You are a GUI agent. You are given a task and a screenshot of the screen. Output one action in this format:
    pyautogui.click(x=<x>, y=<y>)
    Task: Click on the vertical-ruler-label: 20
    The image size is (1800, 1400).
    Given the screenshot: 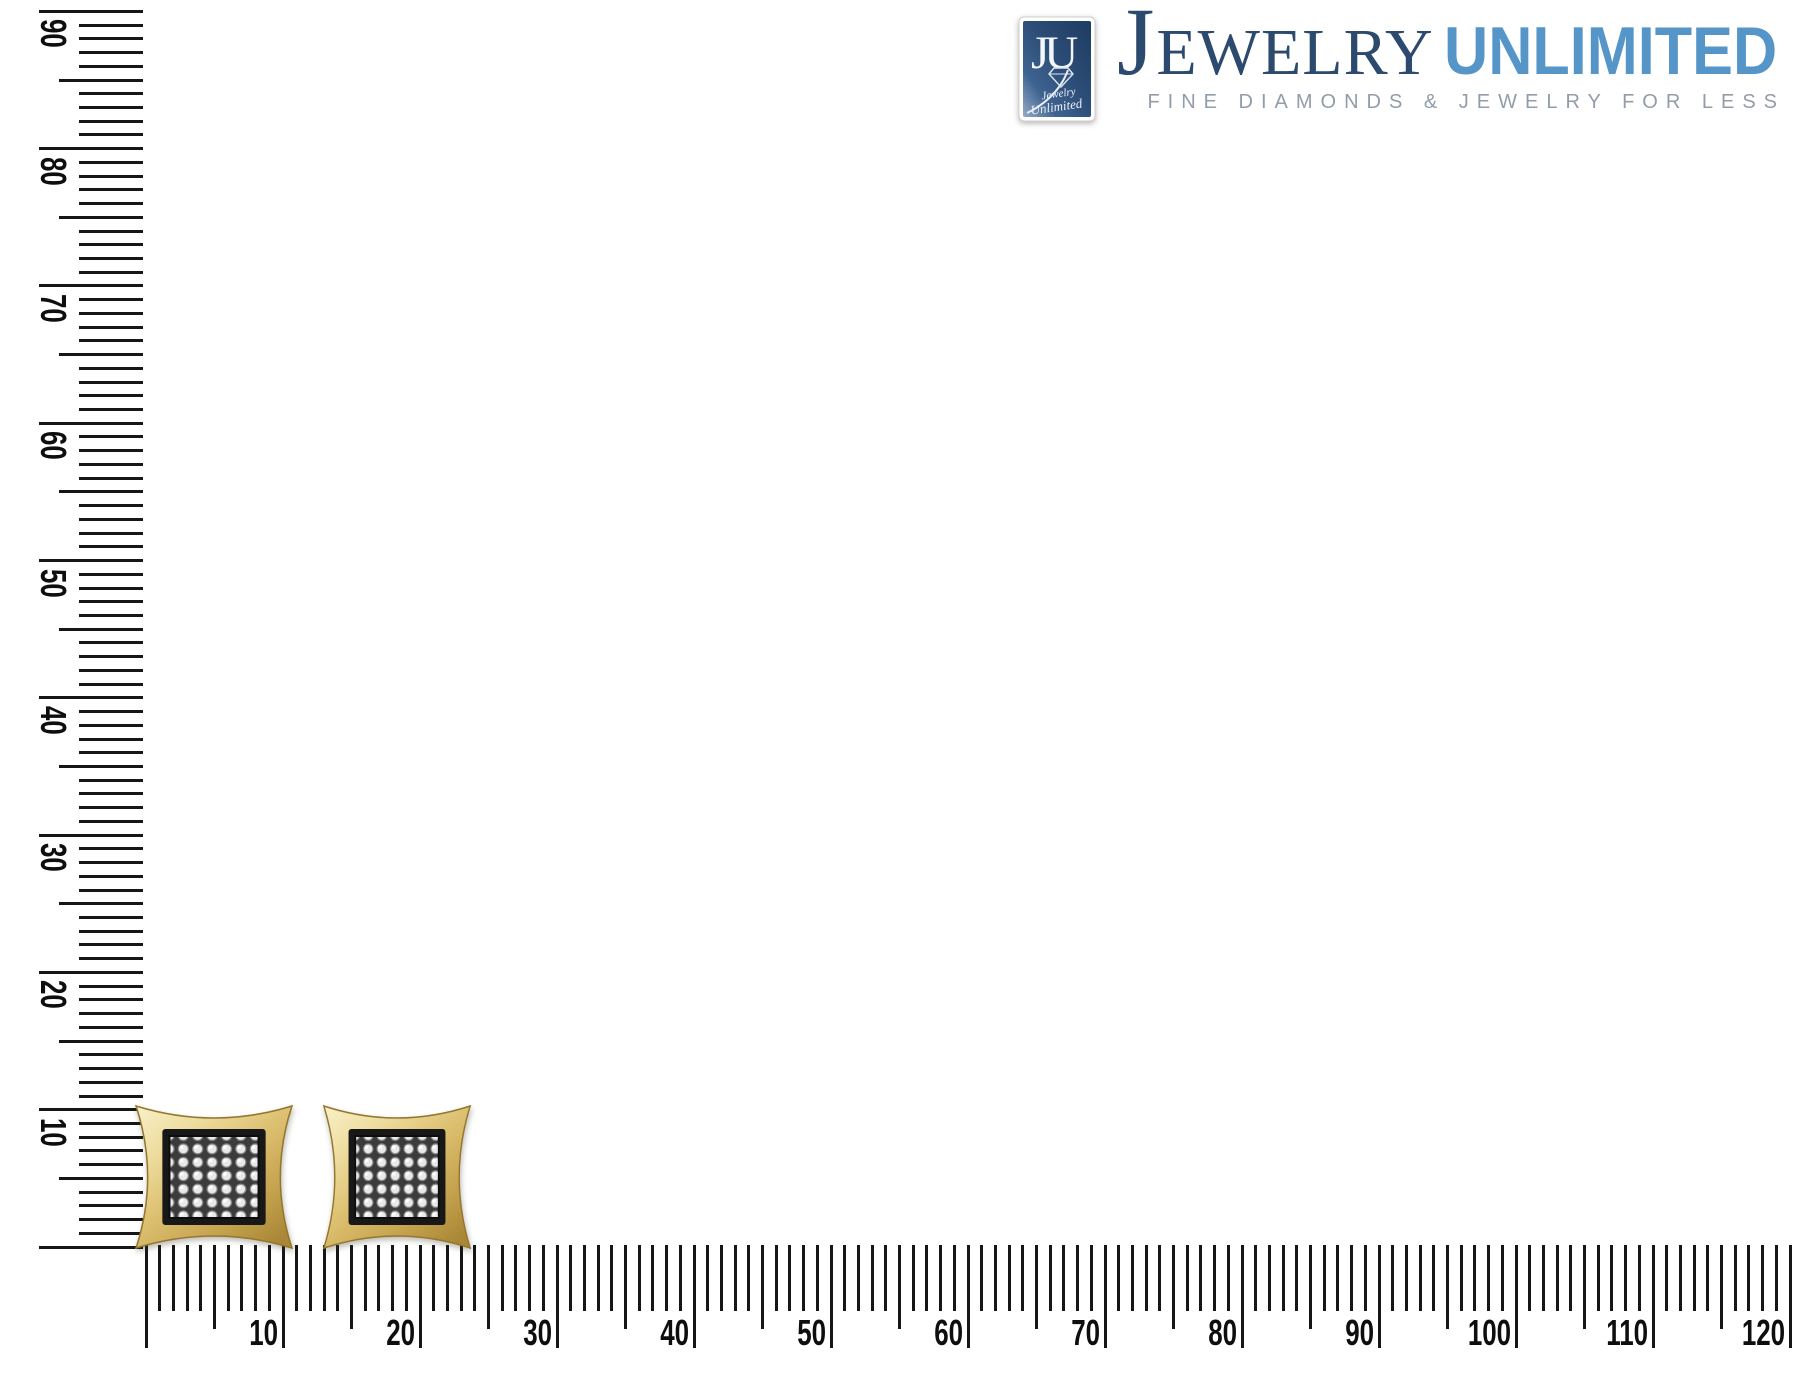 What is the action you would take?
    pyautogui.click(x=53, y=995)
    